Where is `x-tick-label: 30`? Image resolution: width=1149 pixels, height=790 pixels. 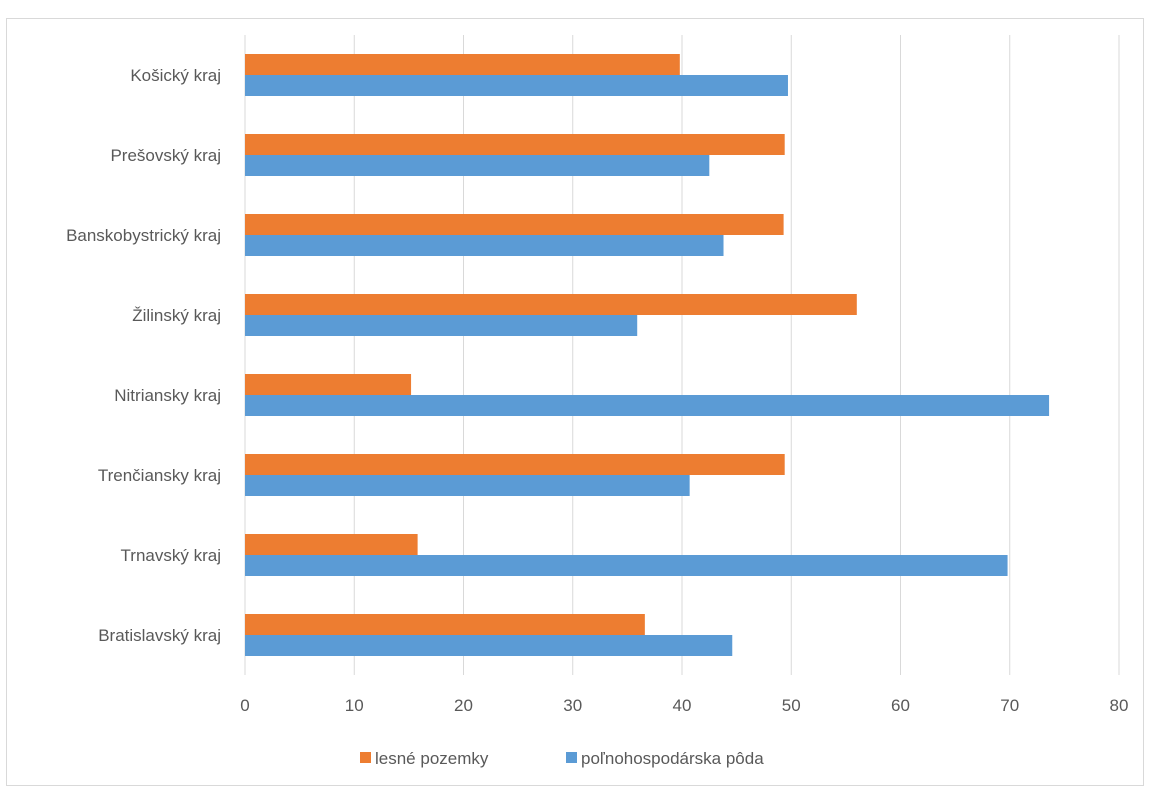 x-tick-label: 30 is located at coordinates (572, 705).